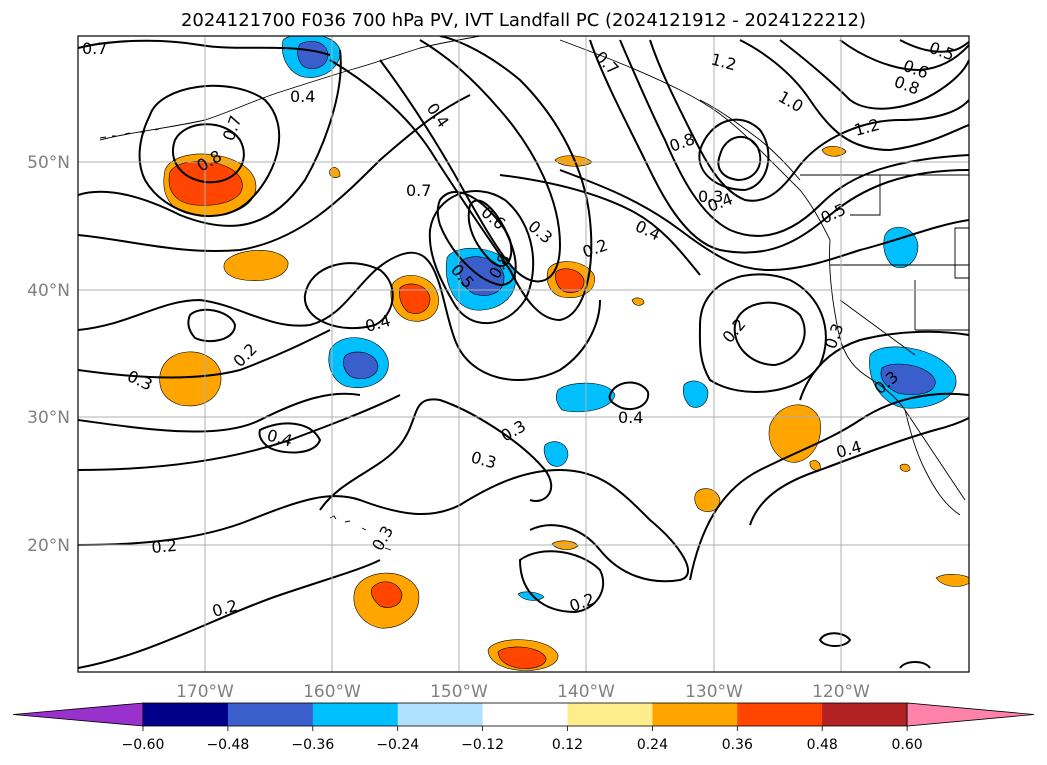 This screenshot has width=1047, height=765. What do you see at coordinates (652, 745) in the screenshot?
I see `colorbar-tick-label: 0.24` at bounding box center [652, 745].